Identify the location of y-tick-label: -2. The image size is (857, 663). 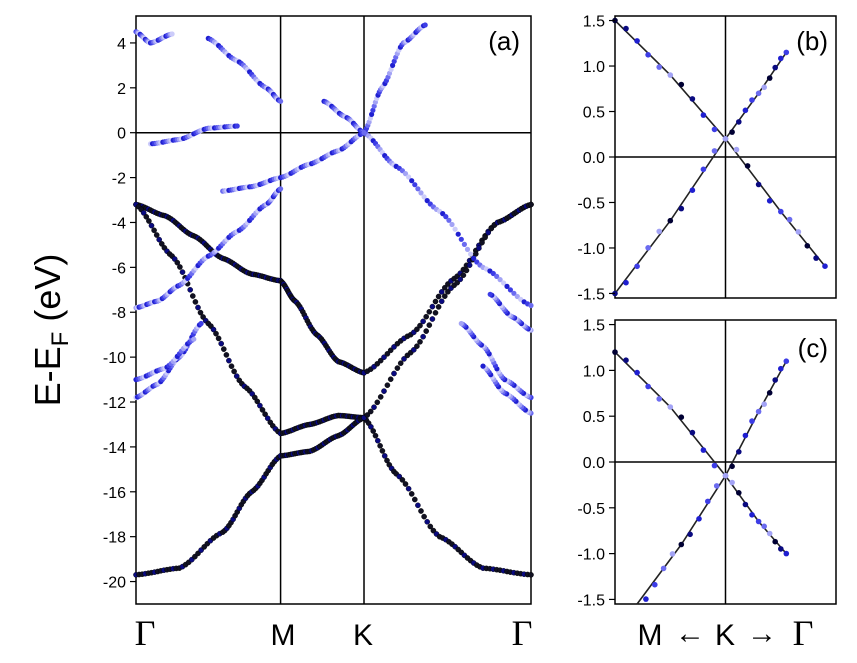
(119, 179).